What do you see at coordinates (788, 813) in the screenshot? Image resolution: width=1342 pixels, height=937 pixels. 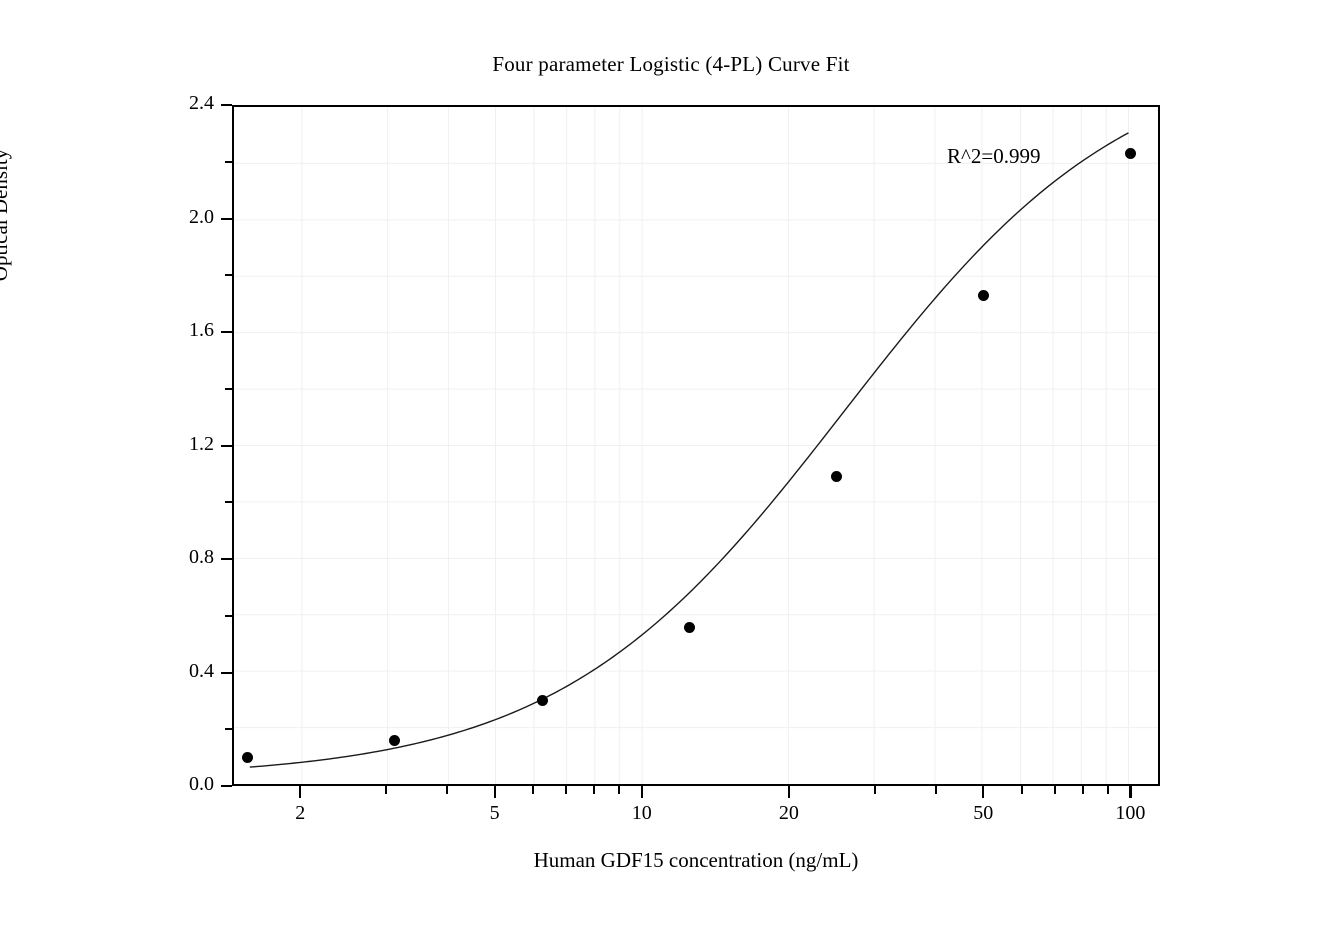 I see `x-tick-label: 20` at bounding box center [788, 813].